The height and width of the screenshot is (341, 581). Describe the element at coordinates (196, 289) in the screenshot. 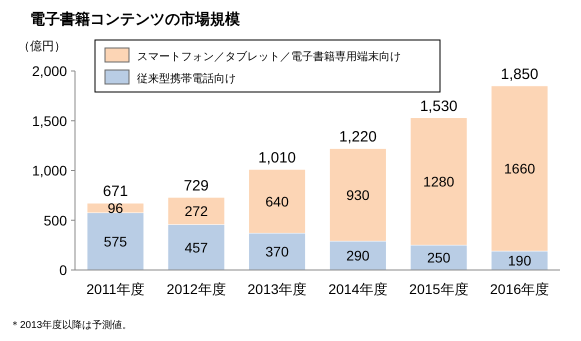

I see `x-tick-label: 2012年度` at that location.